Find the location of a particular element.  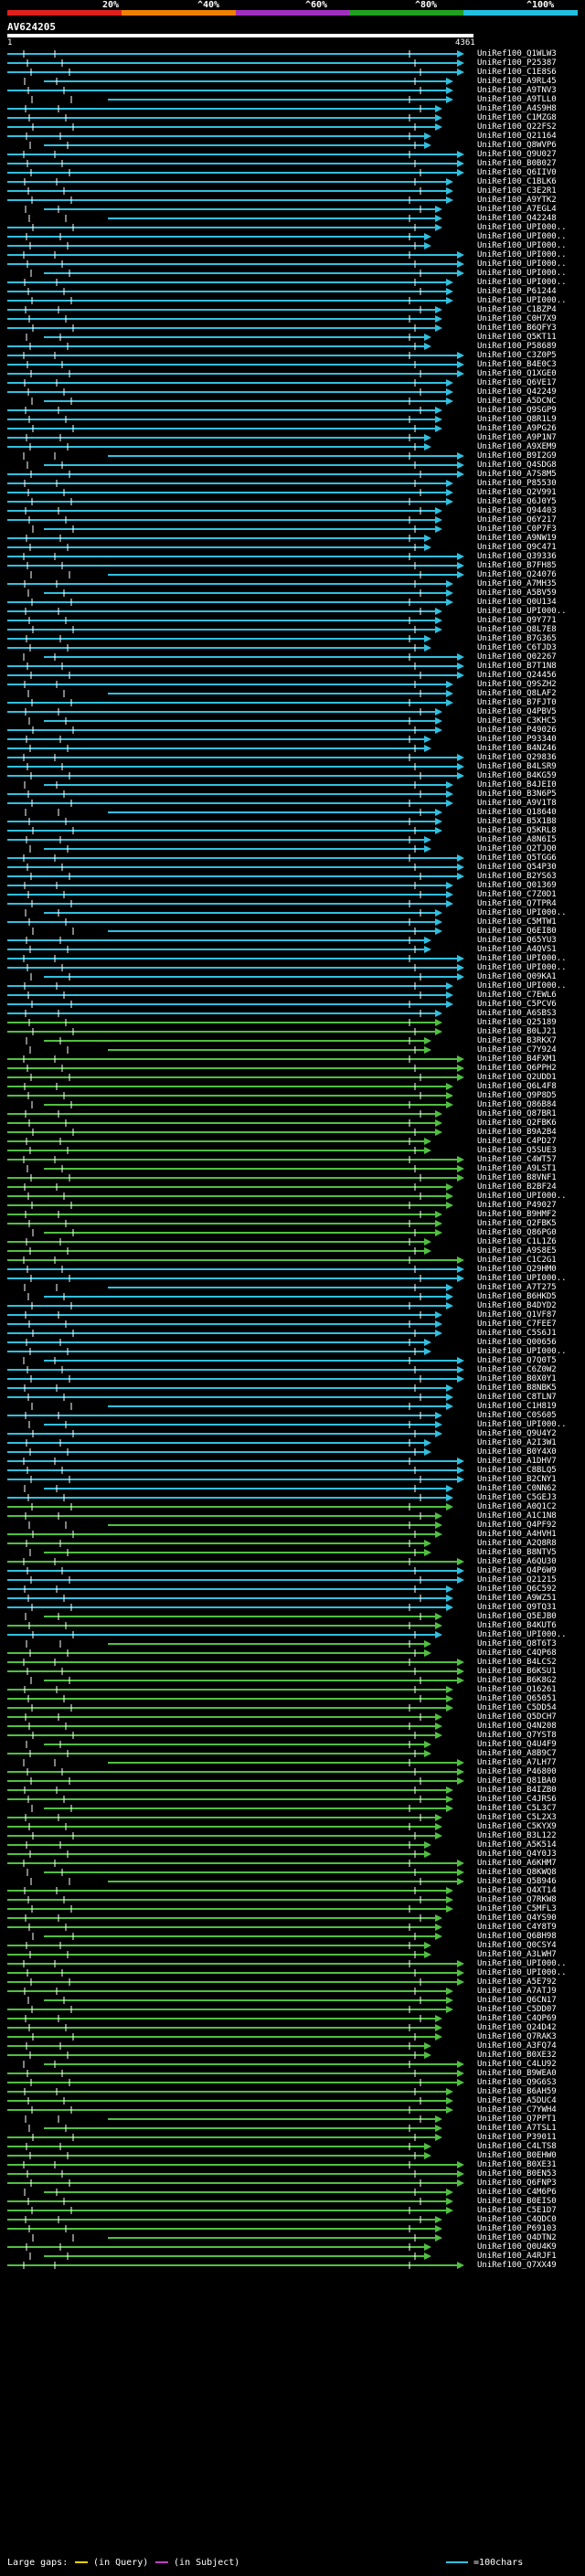

hit-label: UniRef100_Q39336 is located at coordinates (517, 556).